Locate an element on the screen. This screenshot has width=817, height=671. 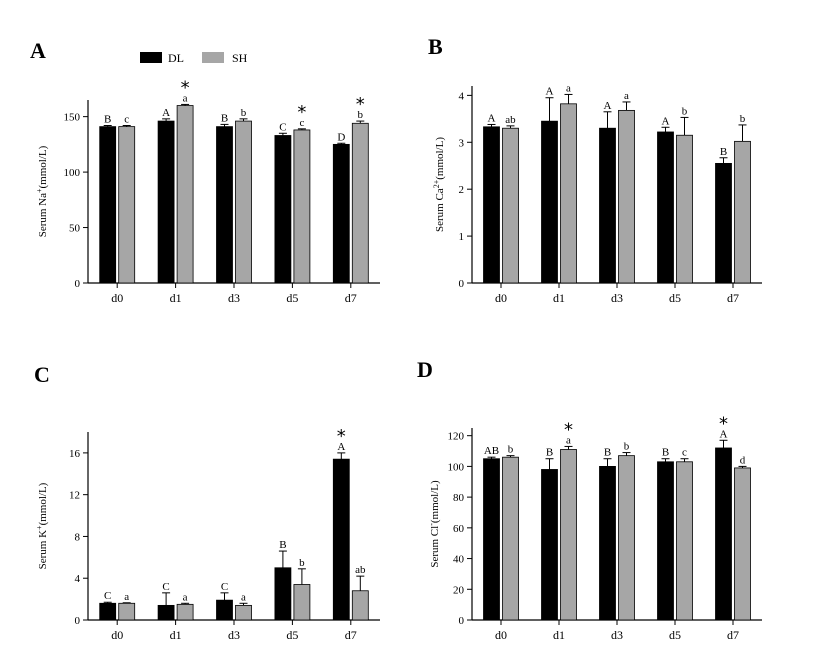
legend-swatch-dl is located at coordinates (151, 57).